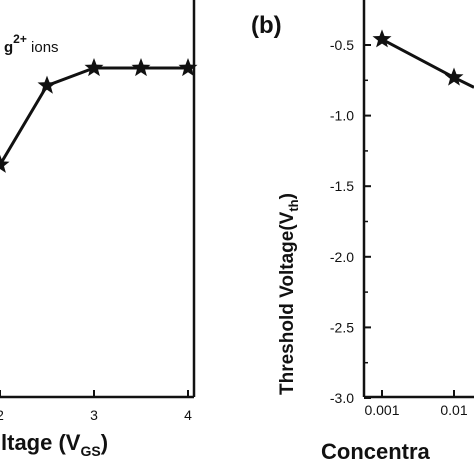 The height and width of the screenshot is (474, 474). What do you see at coordinates (289, 294) in the screenshot?
I see `panel-b-y-axis-title: Threshold Voltage(Vth)` at bounding box center [289, 294].